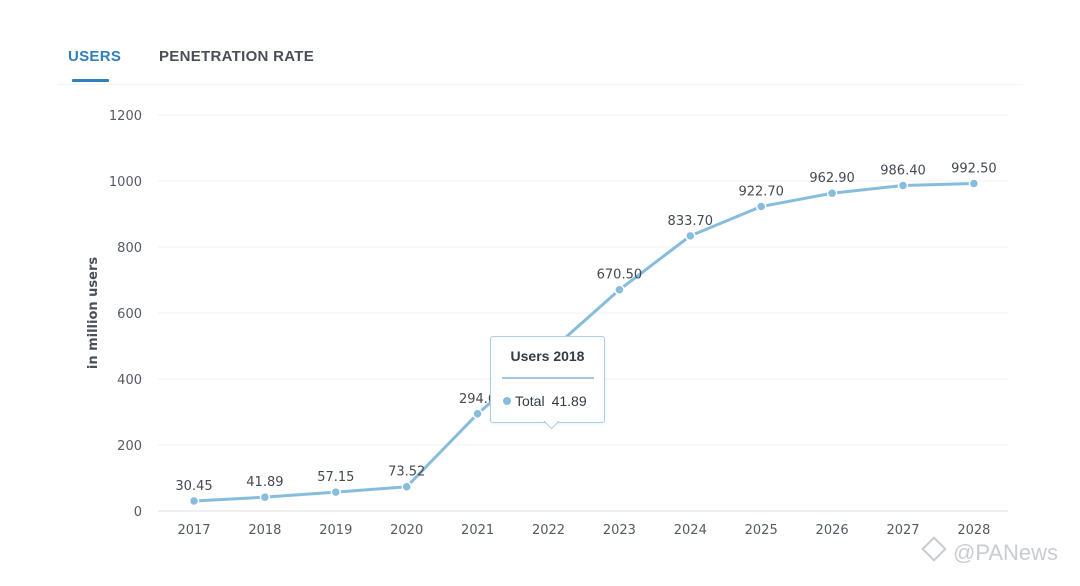 This screenshot has height=586, width=1080. Describe the element at coordinates (93, 313) in the screenshot. I see `y-axis-label: in million users` at that location.